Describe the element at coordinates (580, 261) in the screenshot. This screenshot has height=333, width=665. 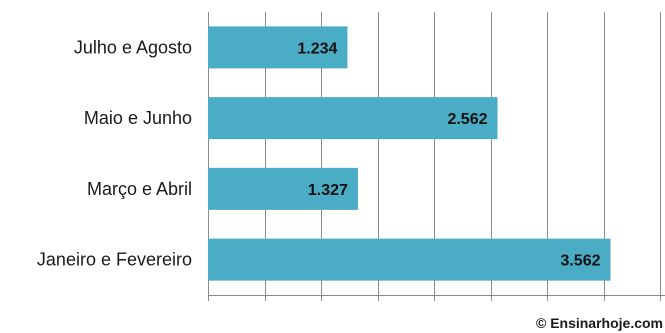
I see `data-label: 3.562` at that location.